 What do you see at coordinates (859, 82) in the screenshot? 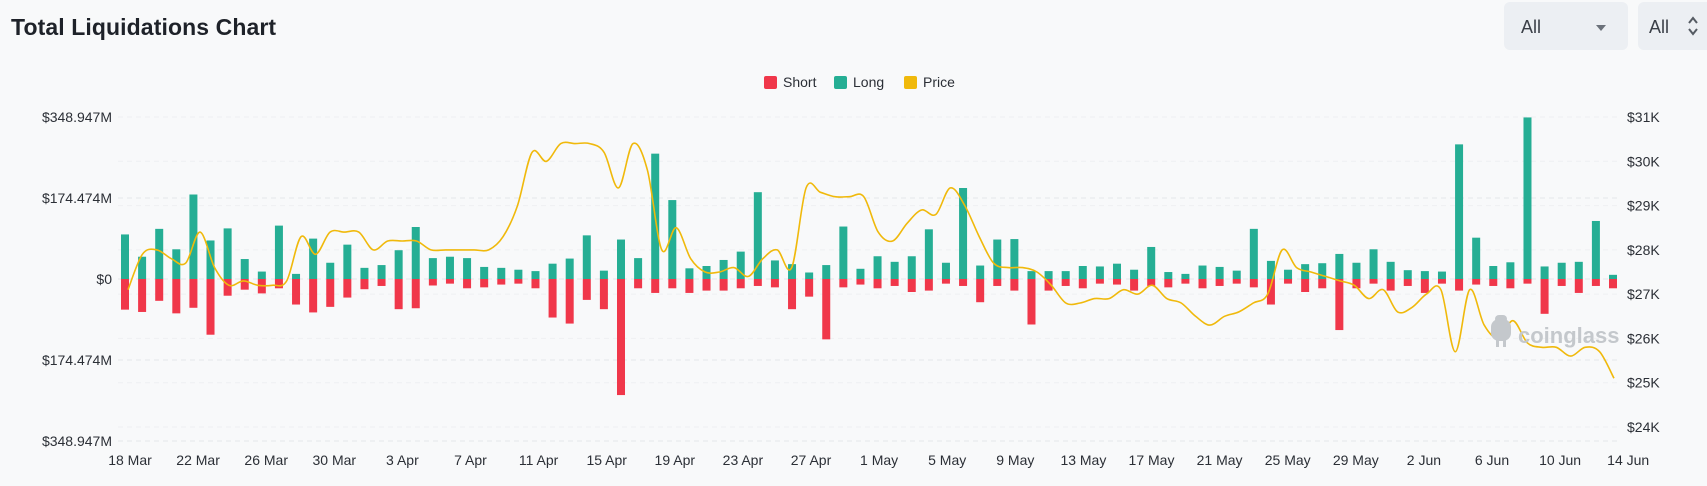
I see `legend-item-long: Long` at bounding box center [859, 82].